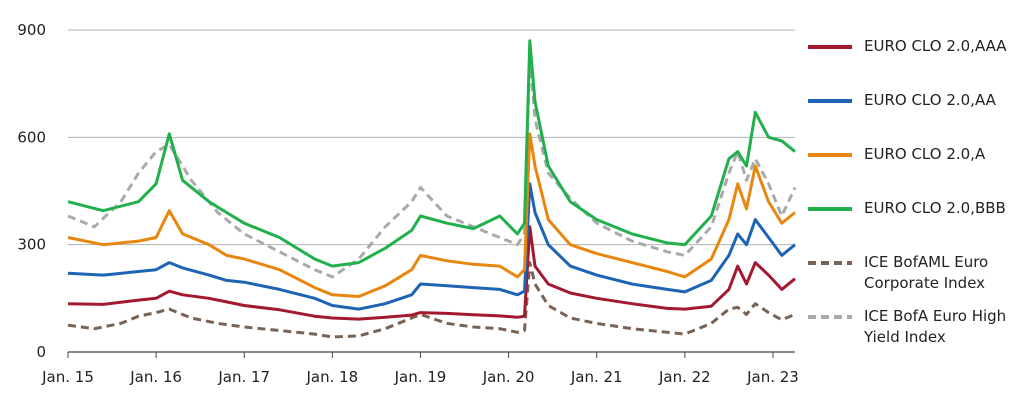 The width and height of the screenshot is (1015, 402). I want to click on legend-label: EURO CLO 2.0,A, so click(925, 154).